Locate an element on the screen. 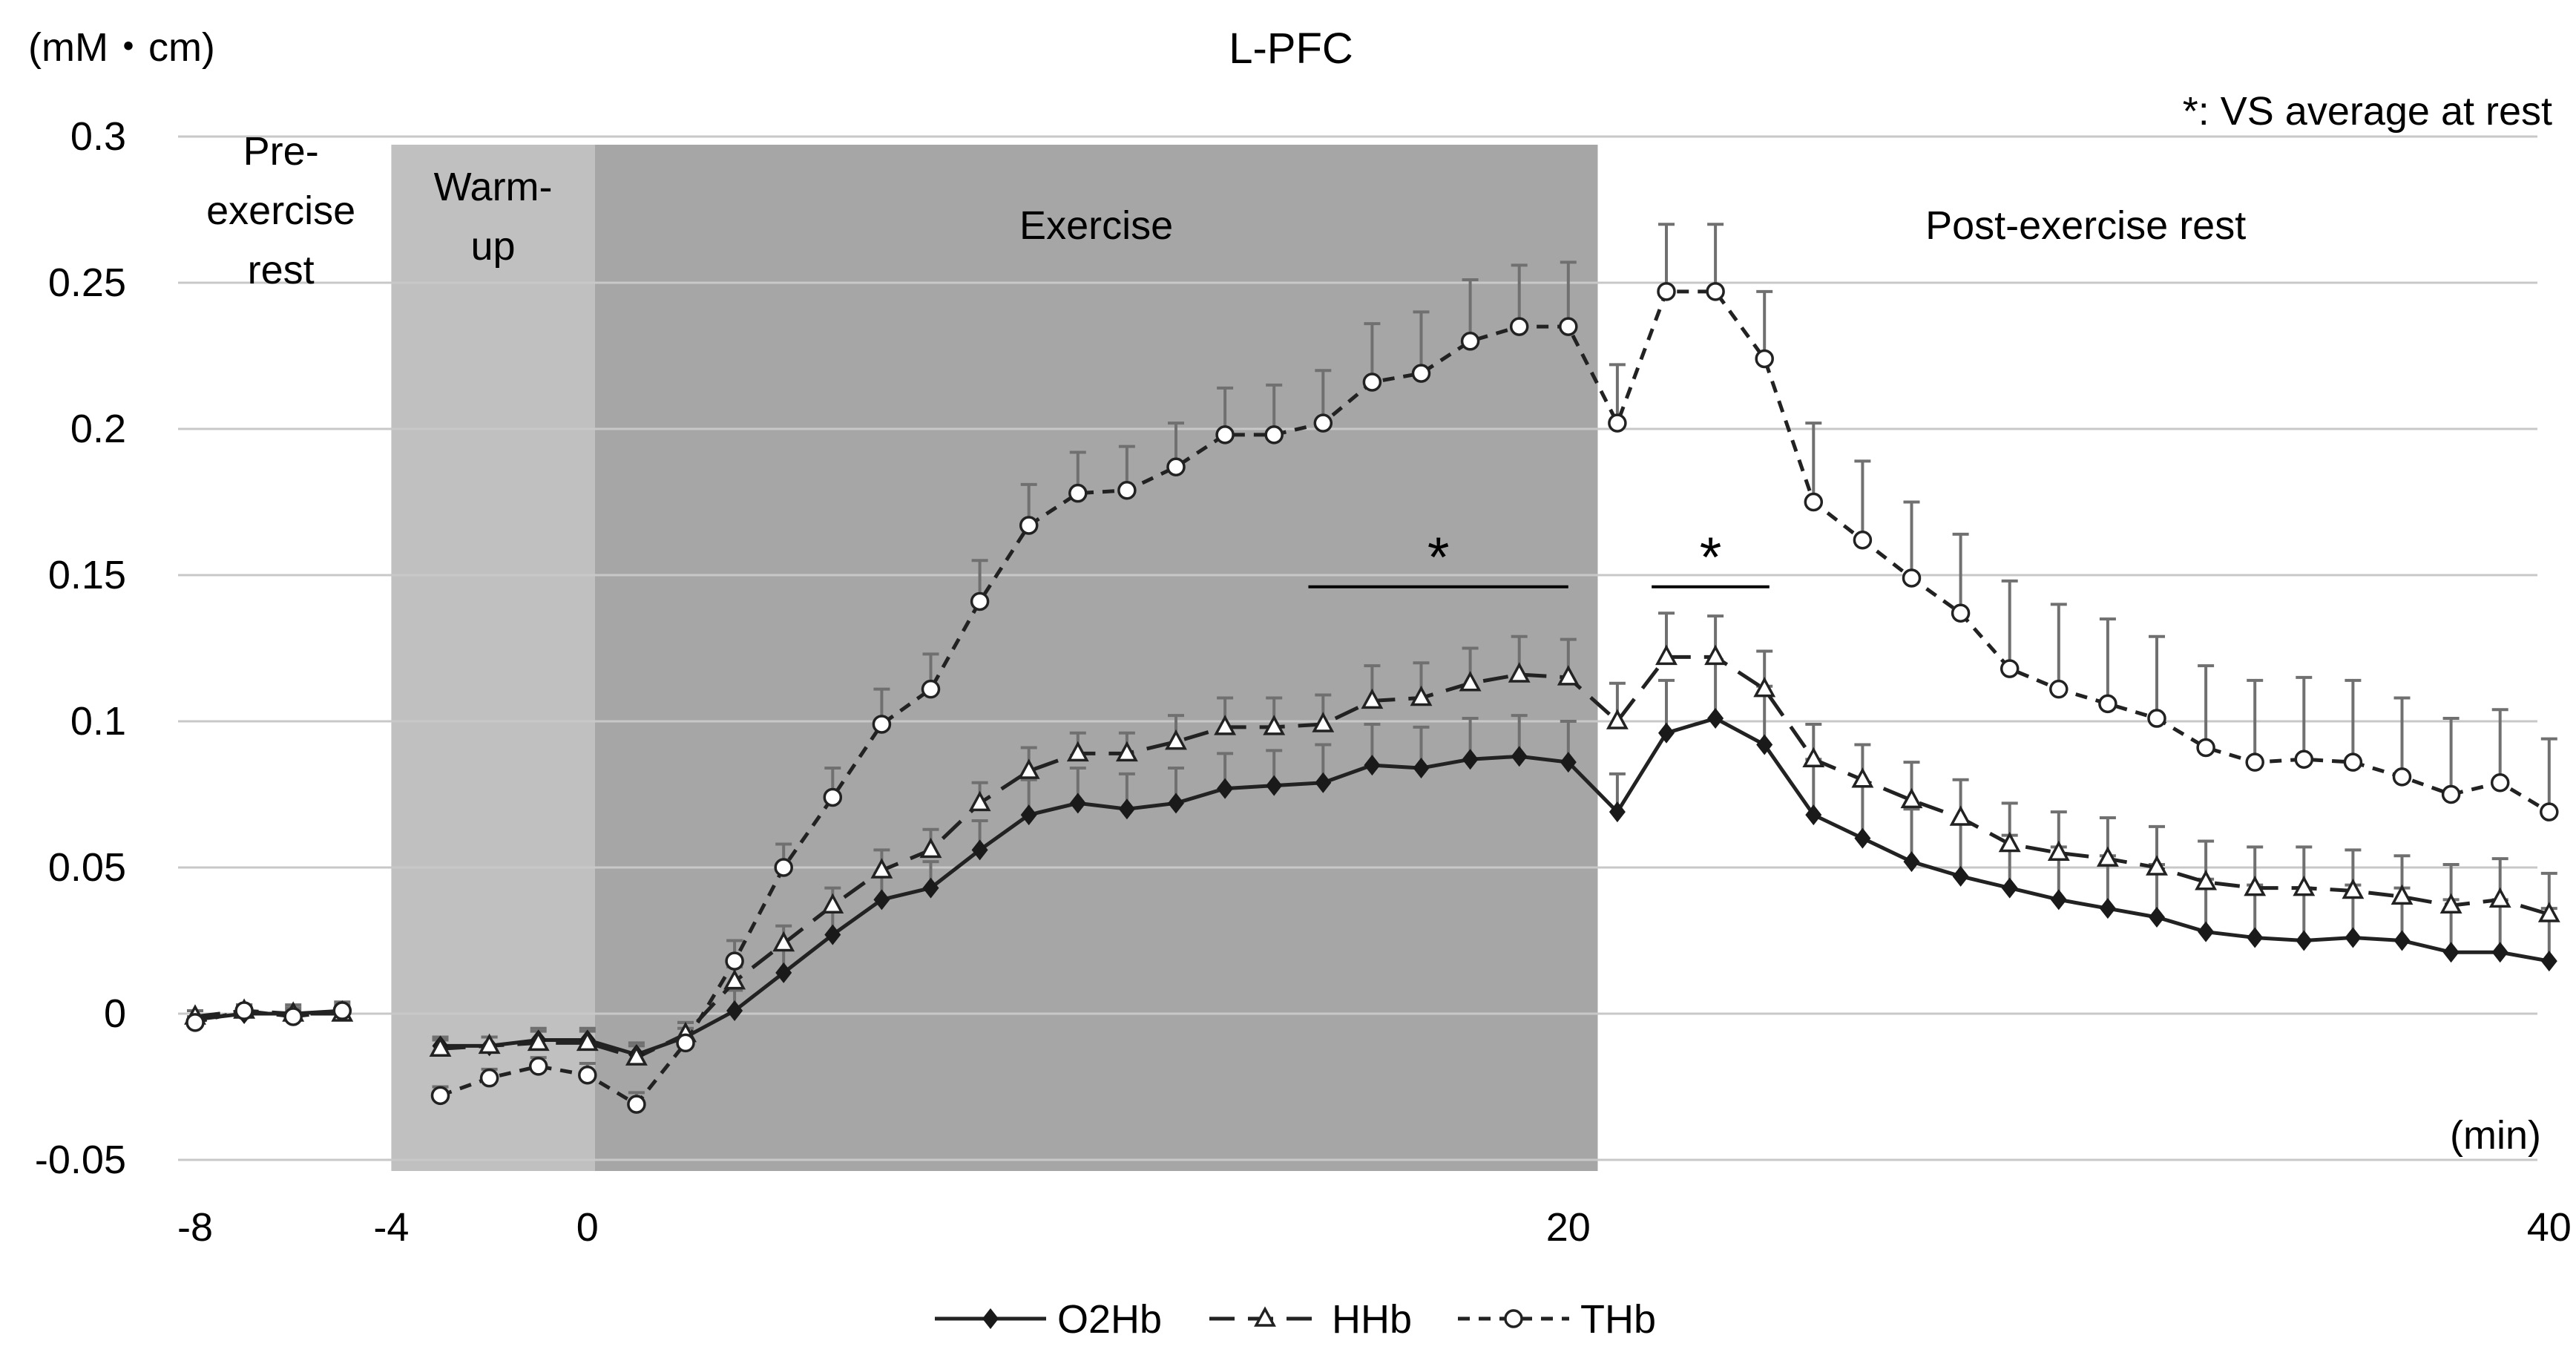 The width and height of the screenshot is (2576, 1358). significance-asterisk: * is located at coordinates (1438, 558).